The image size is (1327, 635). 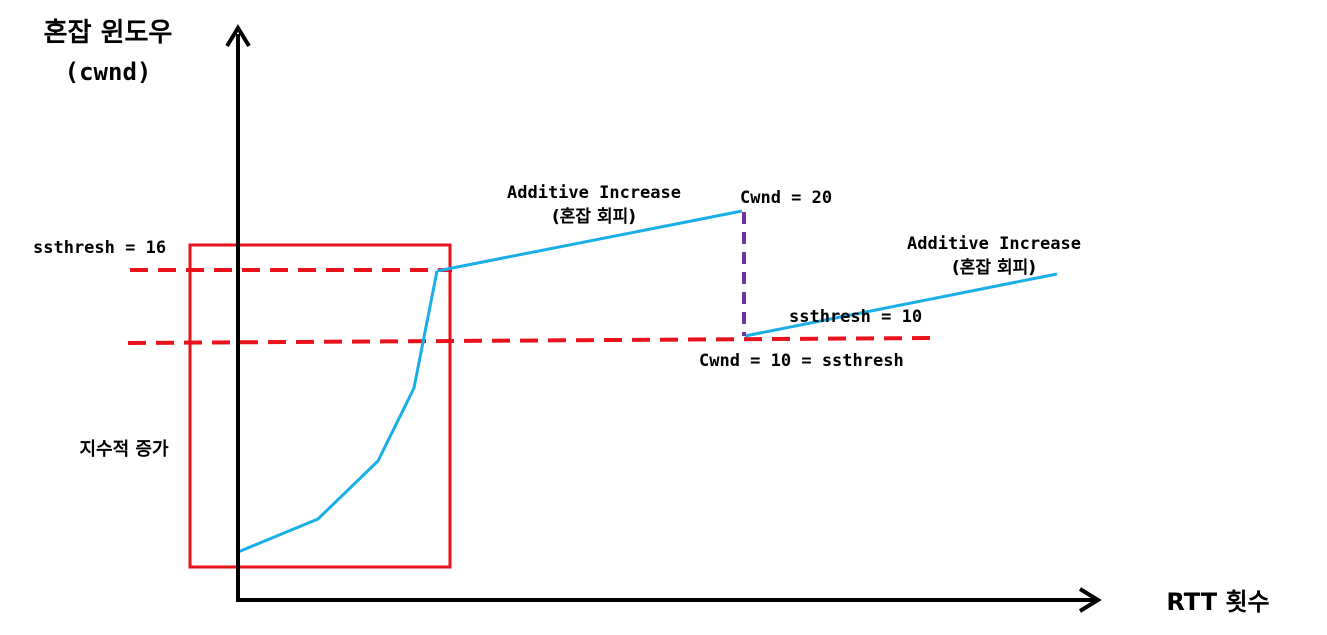 I want to click on cwnd-20-label: Cwnd = 20, so click(x=786, y=198).